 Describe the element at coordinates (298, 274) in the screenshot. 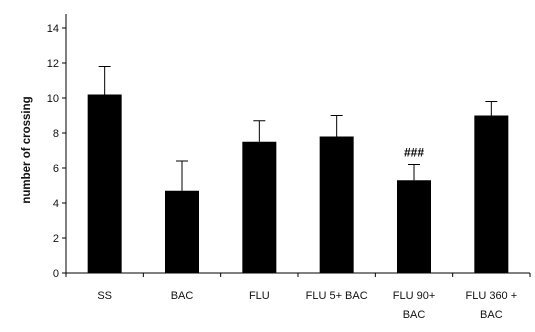

I see `x-axis` at that location.